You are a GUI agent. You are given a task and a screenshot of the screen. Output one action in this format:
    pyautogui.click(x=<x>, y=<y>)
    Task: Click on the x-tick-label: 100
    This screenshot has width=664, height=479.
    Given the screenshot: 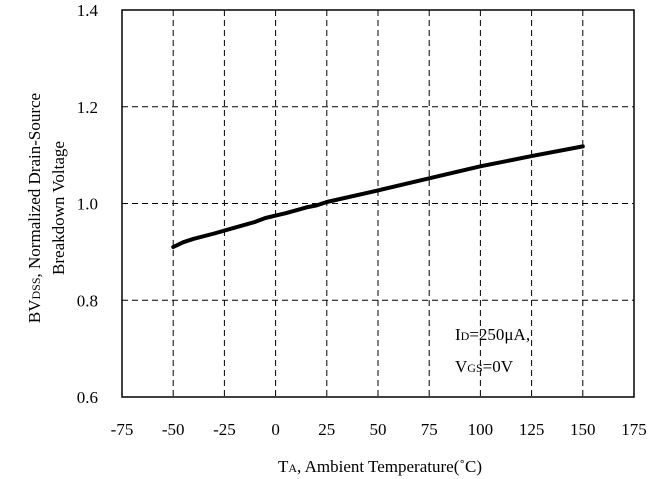 What is the action you would take?
    pyautogui.click(x=481, y=429)
    